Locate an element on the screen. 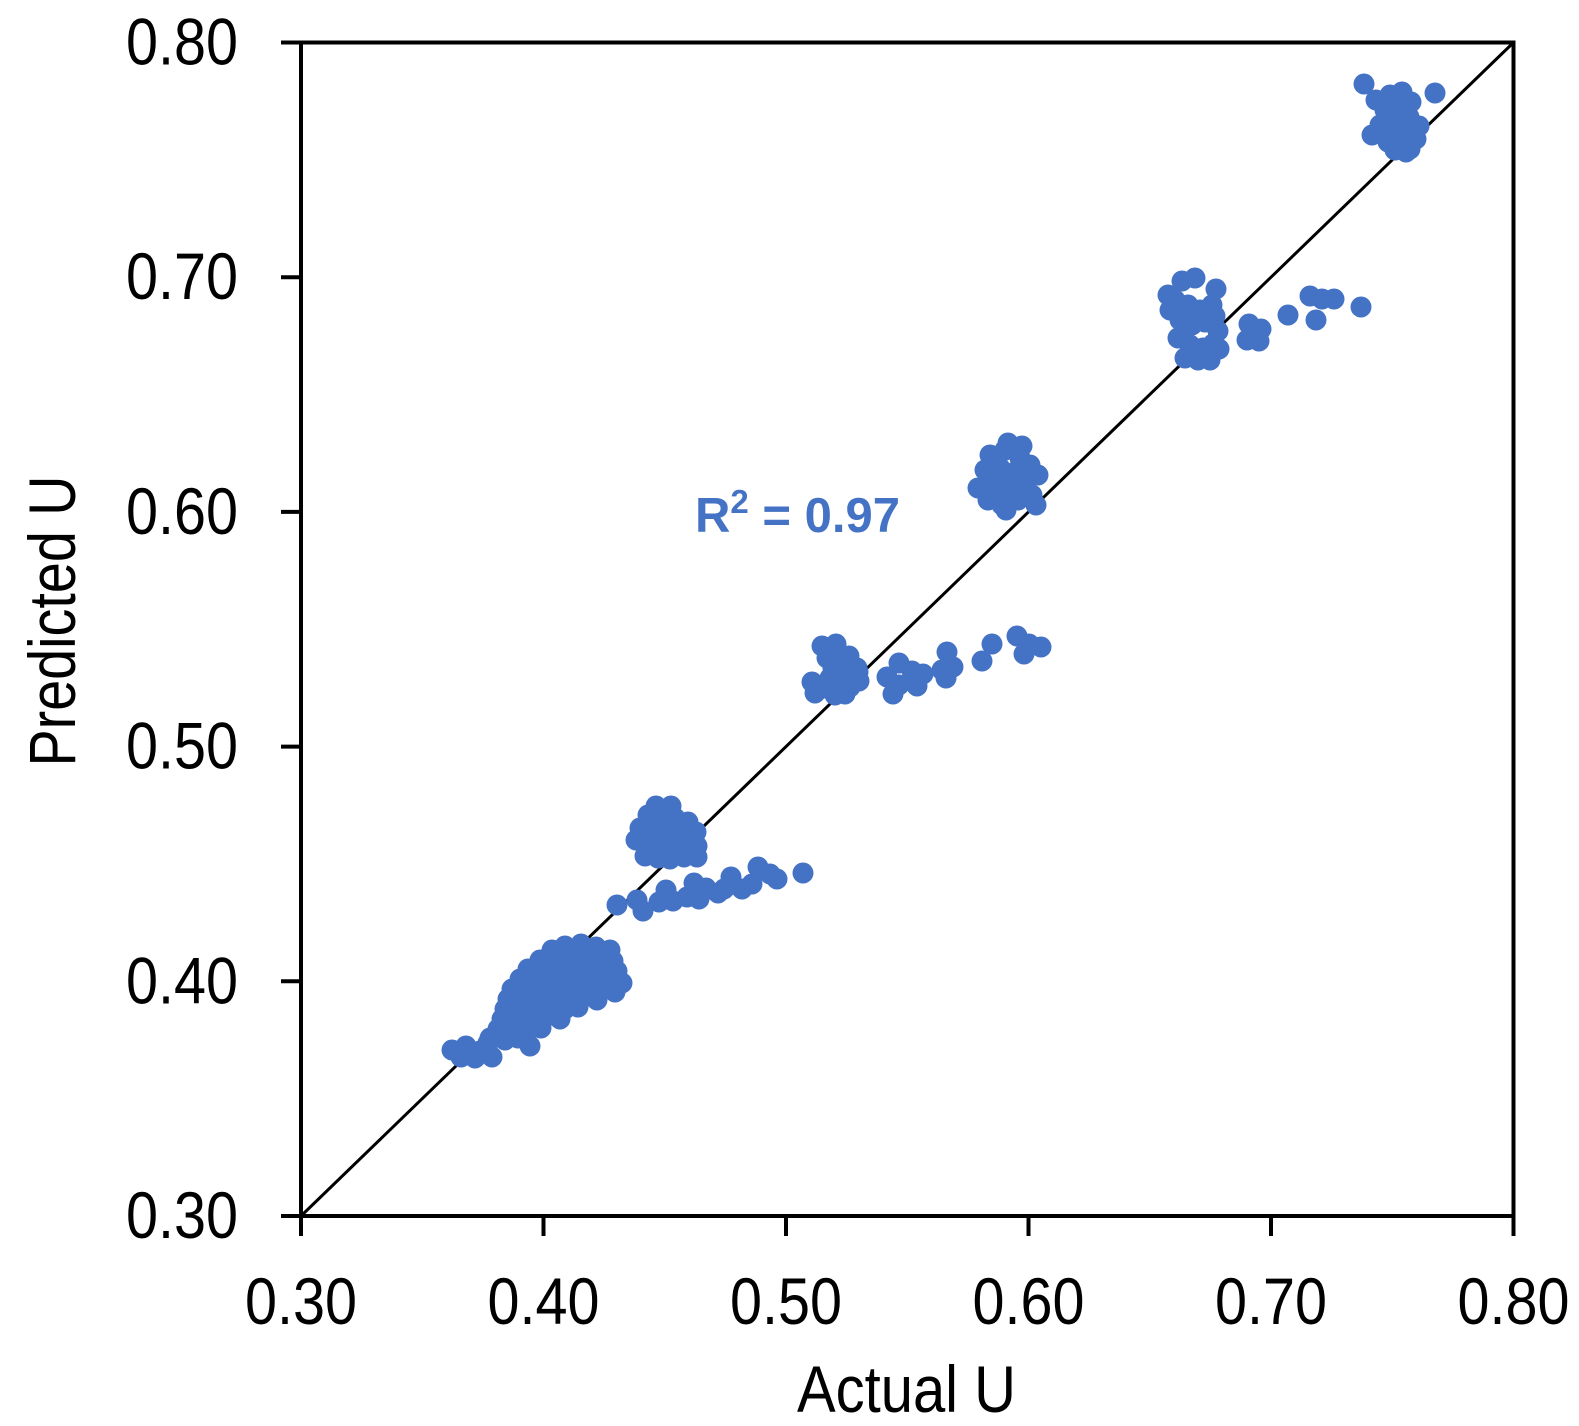  svg-text: Predicted U is located at coordinates (52, 621).